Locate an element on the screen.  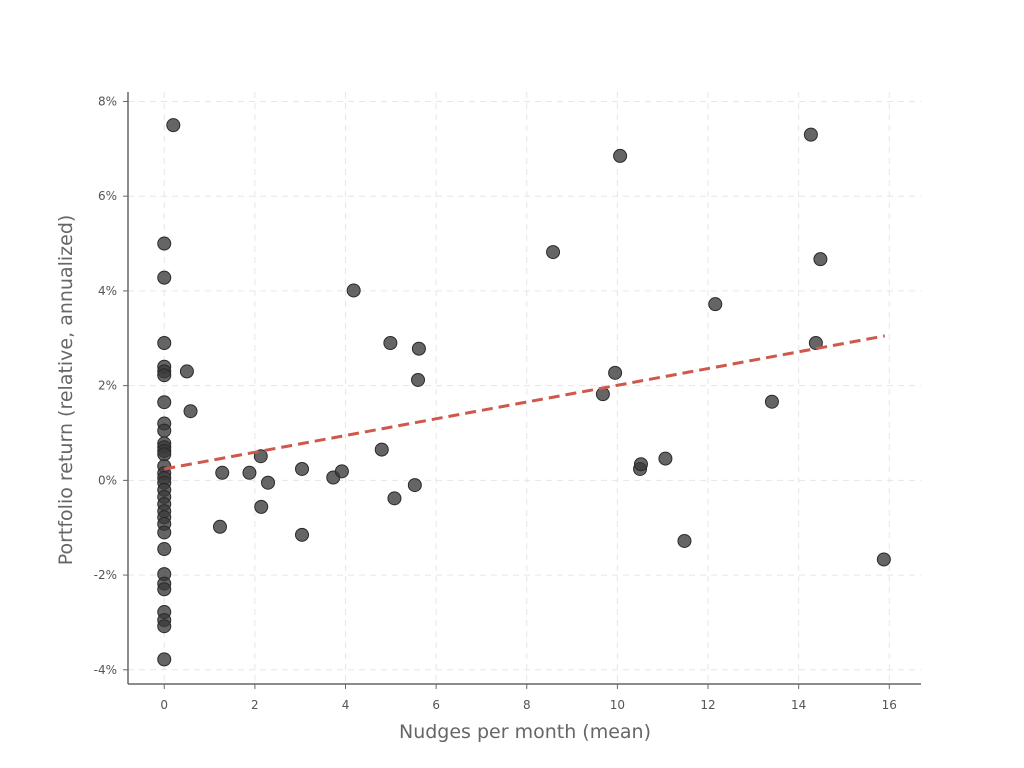
y-tick-label: -4% is located at coordinates (105, 670).